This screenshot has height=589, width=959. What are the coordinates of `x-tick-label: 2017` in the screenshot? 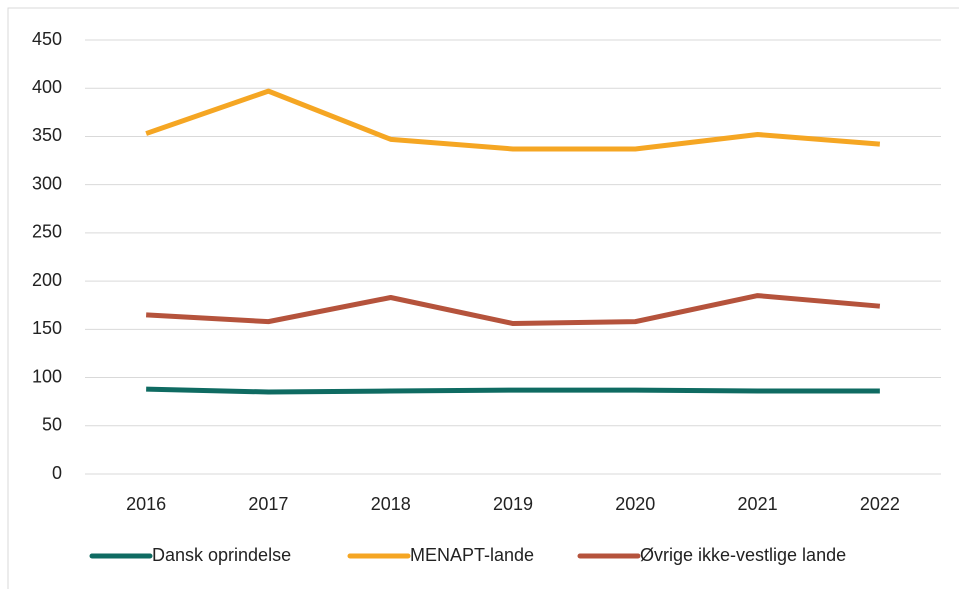 It's located at (268, 504).